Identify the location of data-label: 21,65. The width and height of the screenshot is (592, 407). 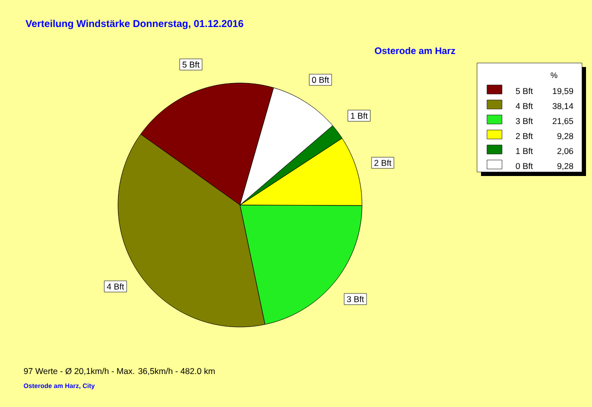
(563, 122).